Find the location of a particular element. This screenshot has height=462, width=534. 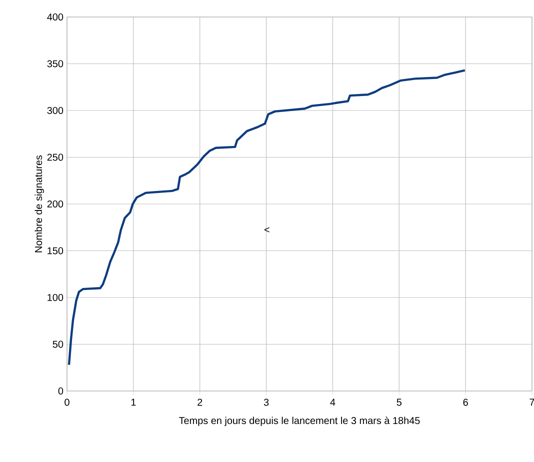

y-tick-label: 300 is located at coordinates (55, 110).